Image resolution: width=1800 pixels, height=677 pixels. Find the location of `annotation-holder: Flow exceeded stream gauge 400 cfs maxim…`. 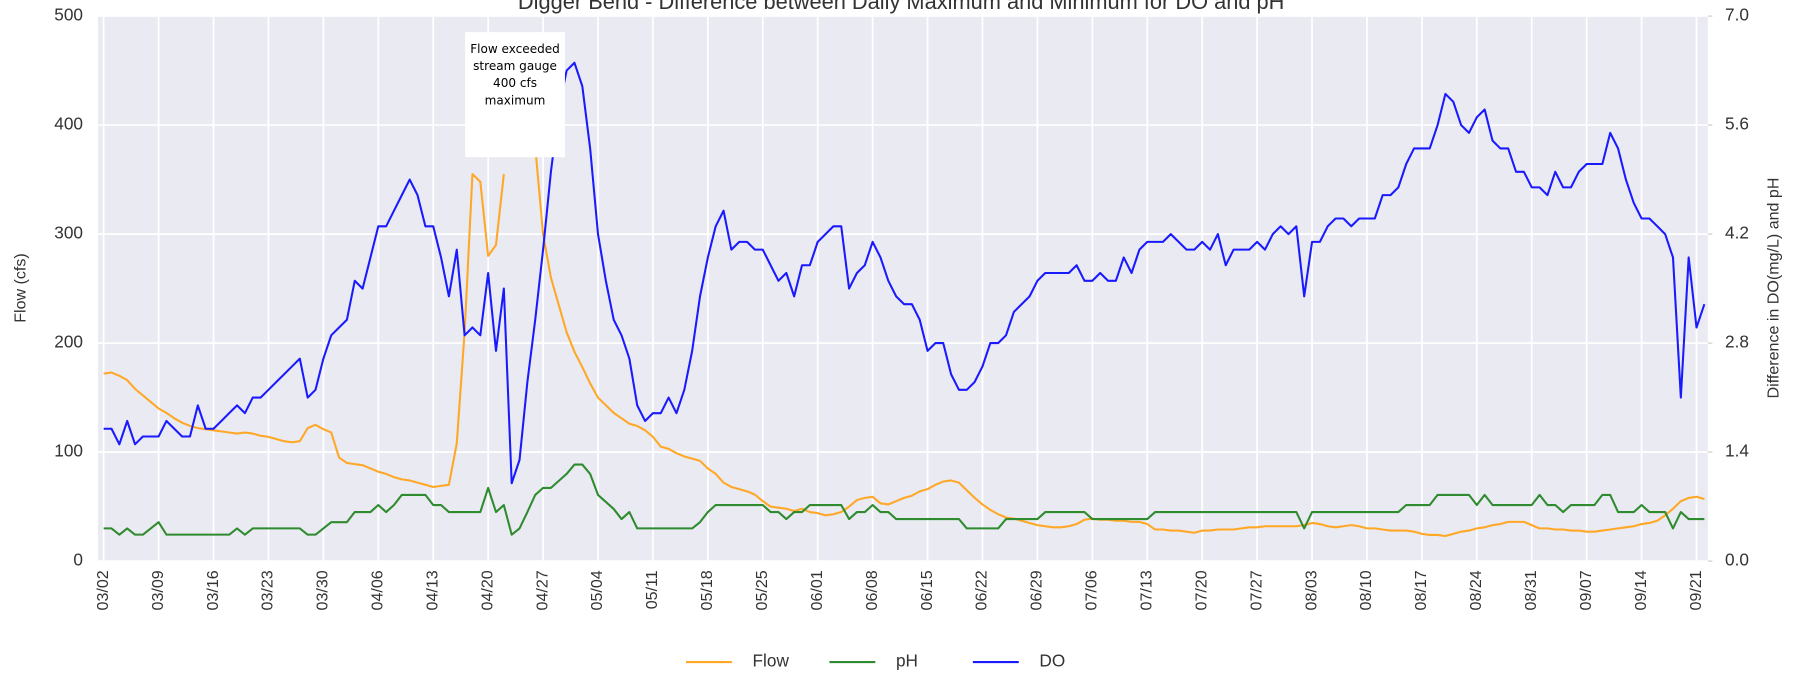

annotation-holder: Flow exceeded stream gauge 400 cfs maxim… is located at coordinates (515, 75).